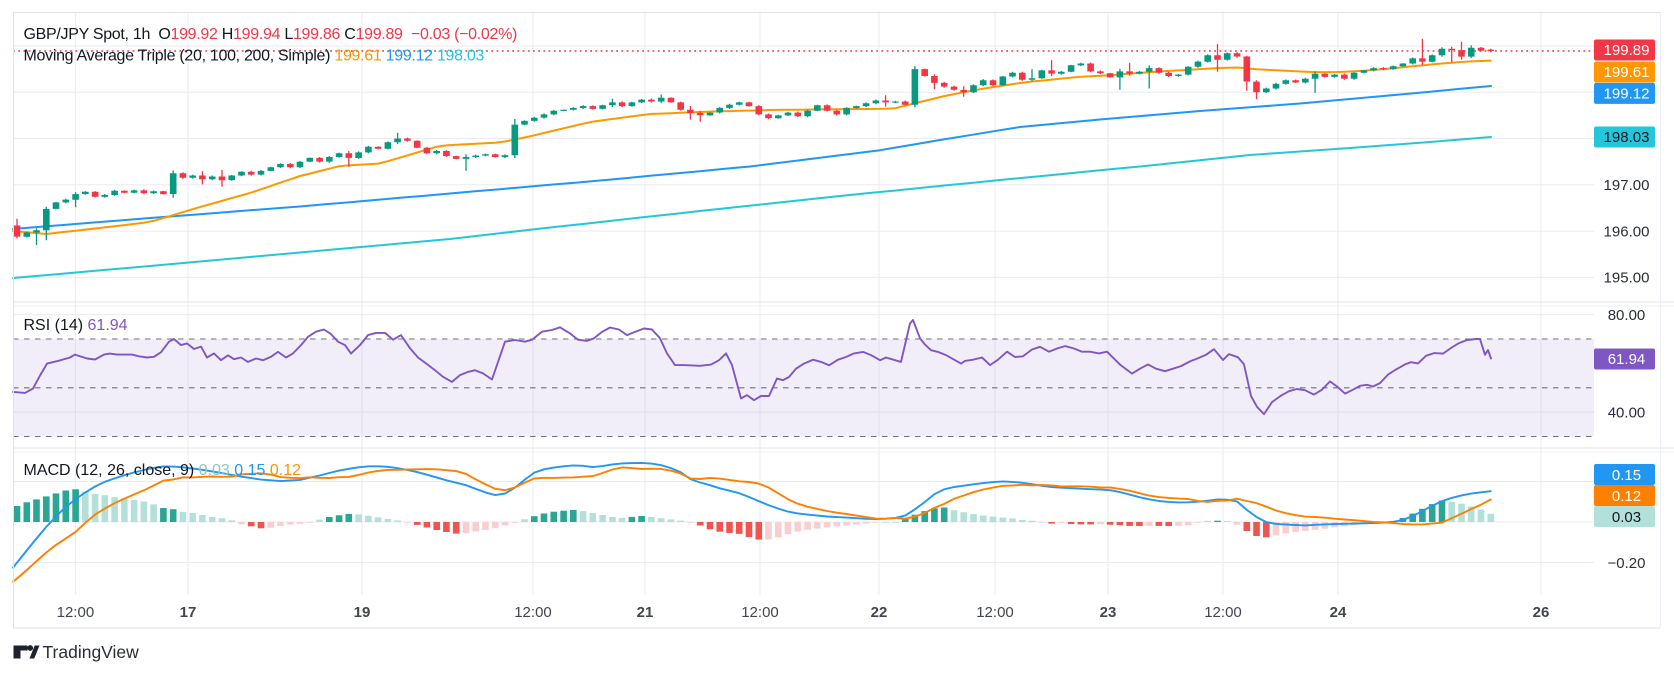 This screenshot has width=1674, height=674. Describe the element at coordinates (1627, 359) in the screenshot. I see `svg-text: 61.94` at that location.